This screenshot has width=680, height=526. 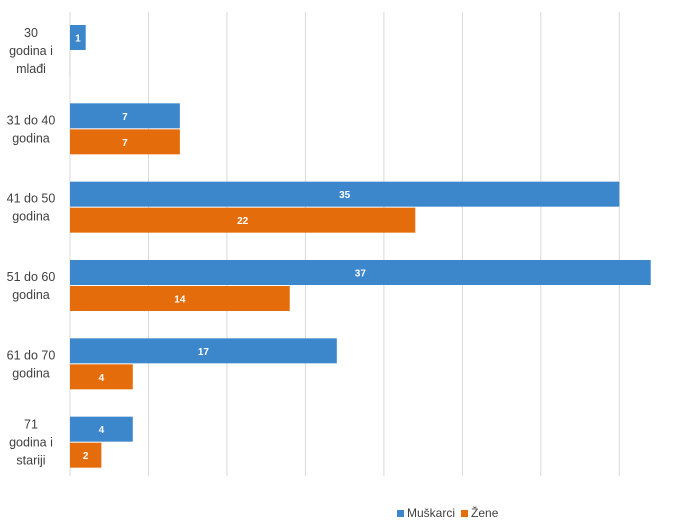 I want to click on bar--ene-2, so click(x=243, y=220).